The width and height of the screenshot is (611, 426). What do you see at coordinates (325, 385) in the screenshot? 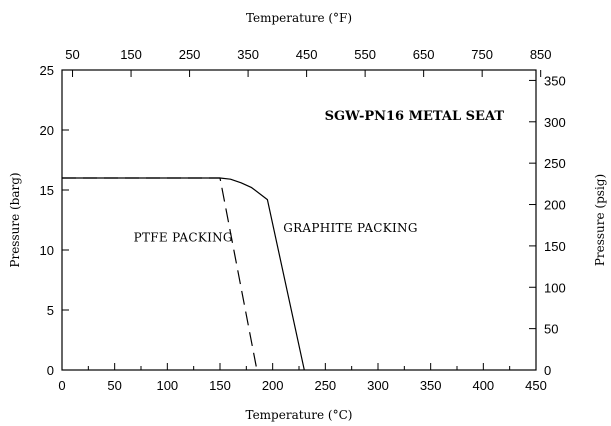
I see `x-tick-label: 250` at bounding box center [325, 385].